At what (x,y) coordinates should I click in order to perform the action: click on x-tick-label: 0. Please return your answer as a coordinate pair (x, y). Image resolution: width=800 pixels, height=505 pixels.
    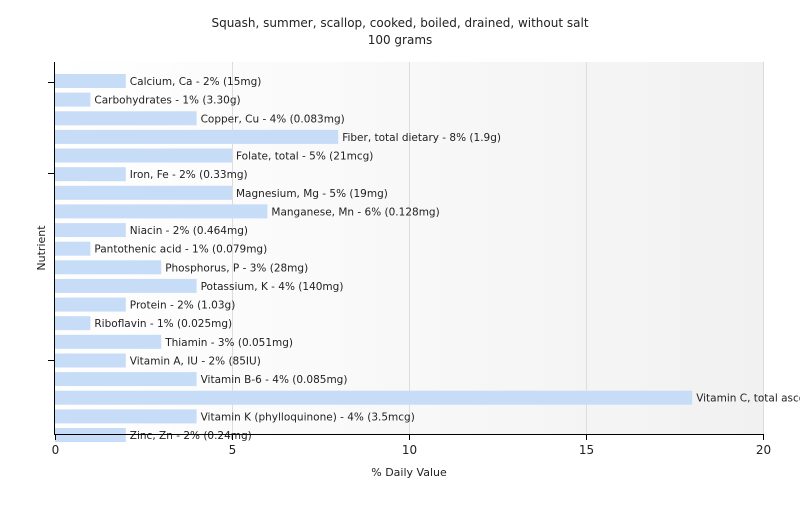
    Looking at the image, I should click on (56, 450).